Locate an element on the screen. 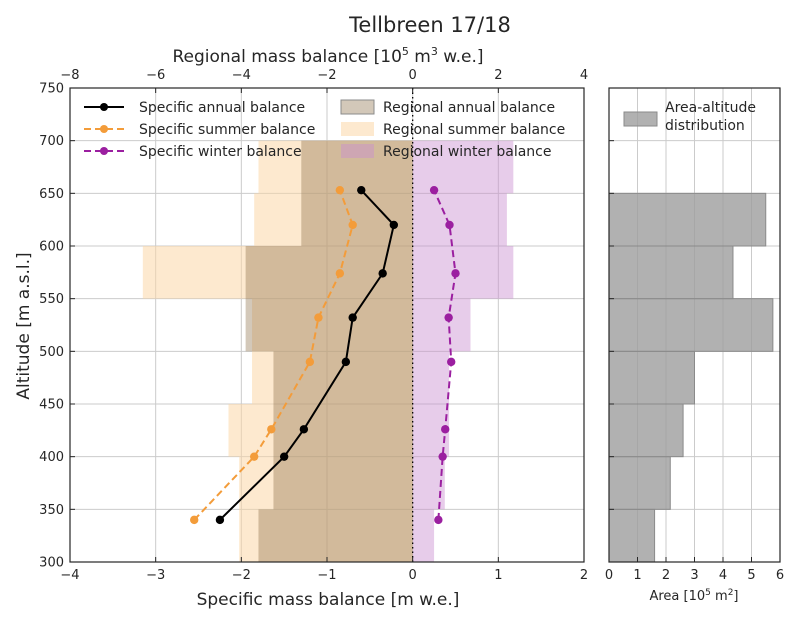 The width and height of the screenshot is (800, 622). area-axis-label: Area [105 m2] is located at coordinates (693, 596).